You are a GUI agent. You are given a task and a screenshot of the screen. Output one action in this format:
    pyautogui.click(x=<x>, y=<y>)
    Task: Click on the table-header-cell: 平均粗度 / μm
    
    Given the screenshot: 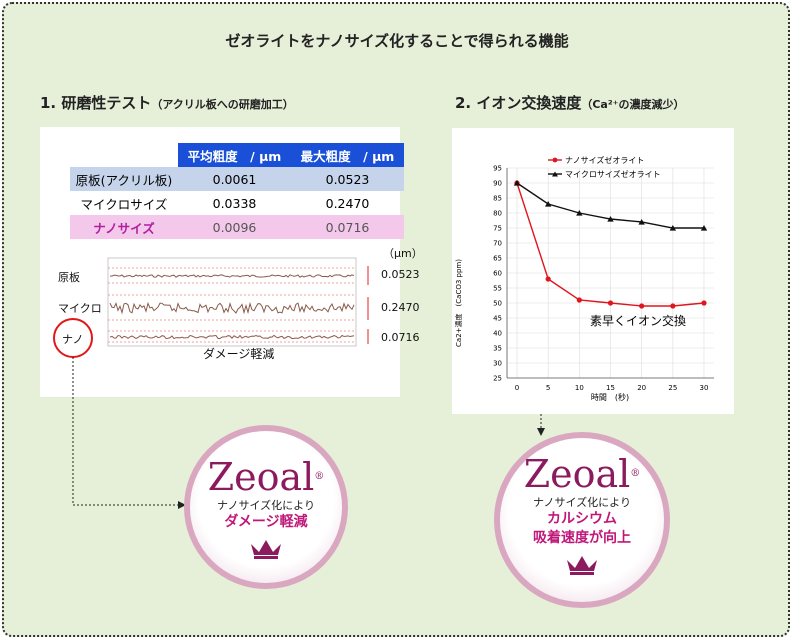 What is the action you would take?
    pyautogui.click(x=234, y=155)
    